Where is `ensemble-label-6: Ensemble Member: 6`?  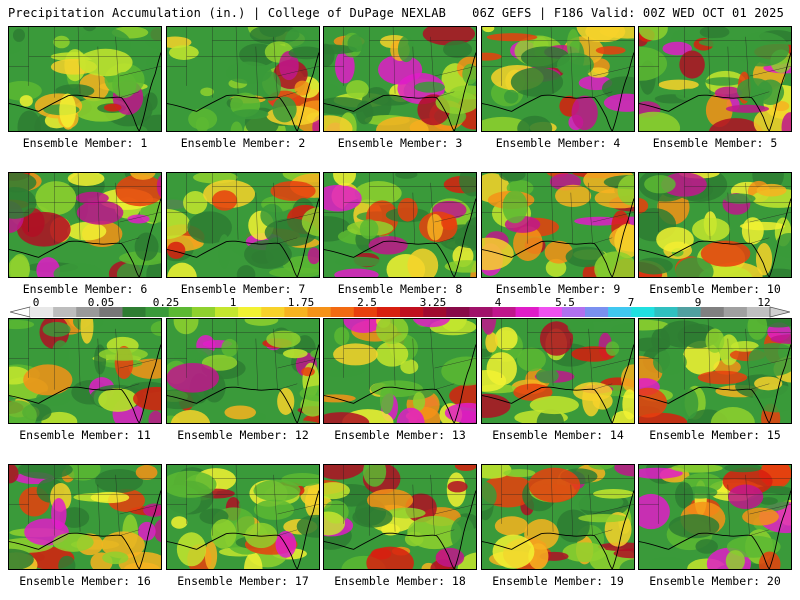 ensemble-label-6: Ensemble Member: 6 is located at coordinates (85, 289).